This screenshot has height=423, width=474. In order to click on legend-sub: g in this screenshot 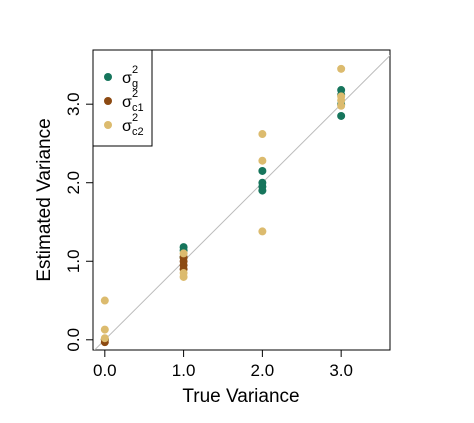, I will do `click(135, 84)`.